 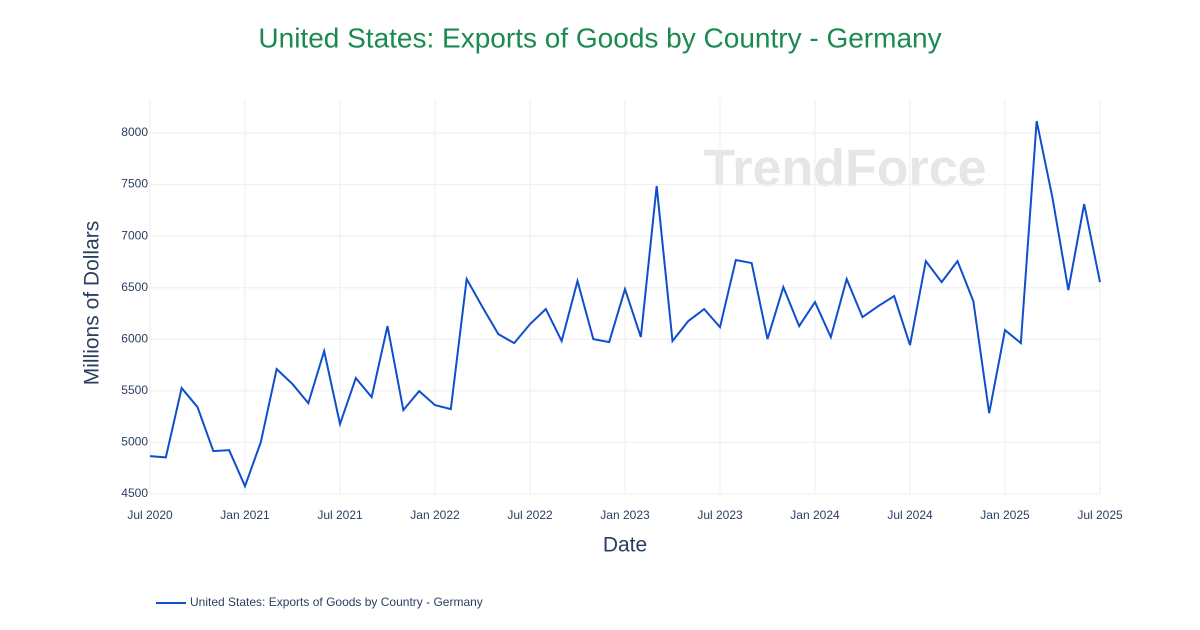 What do you see at coordinates (625, 545) in the screenshot?
I see `x-axis-title: Date` at bounding box center [625, 545].